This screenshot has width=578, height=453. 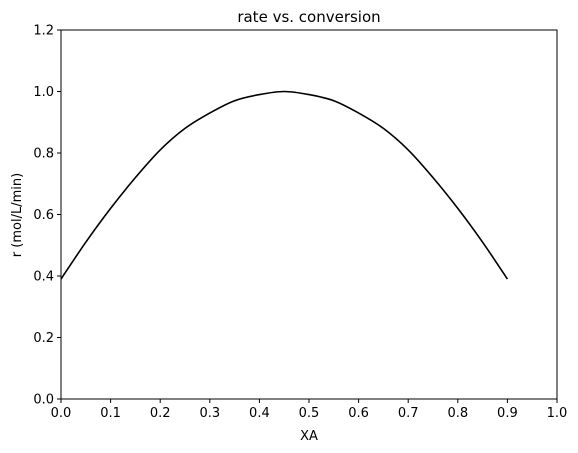 I want to click on x-tick-label: 0.0, so click(x=61, y=413).